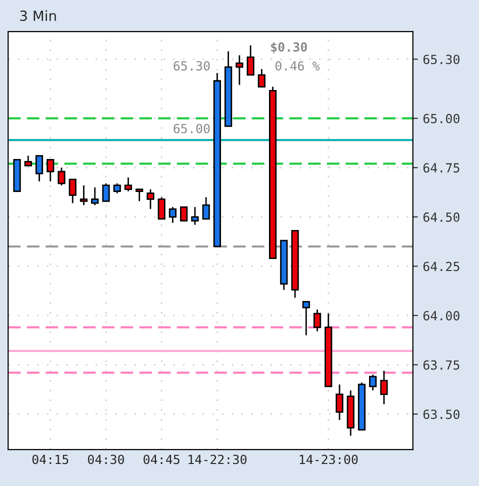 The width and height of the screenshot is (479, 486). I want to click on y-tick-label: 63.75, so click(441, 365).